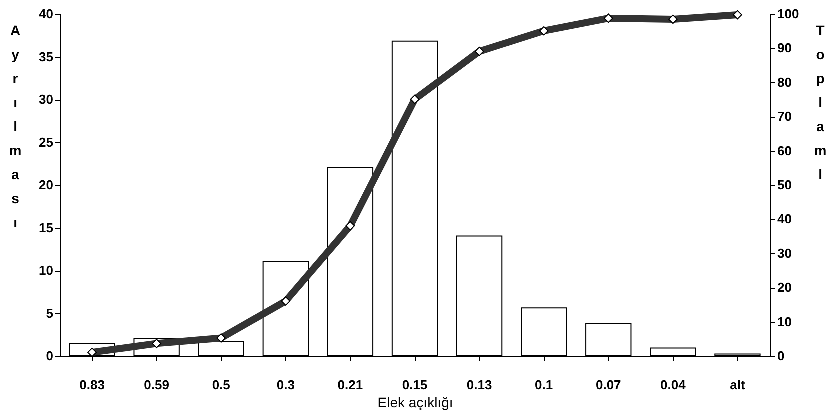 The height and width of the screenshot is (418, 835). What do you see at coordinates (785, 150) in the screenshot?
I see `y2-tick-label: 60` at bounding box center [785, 150].